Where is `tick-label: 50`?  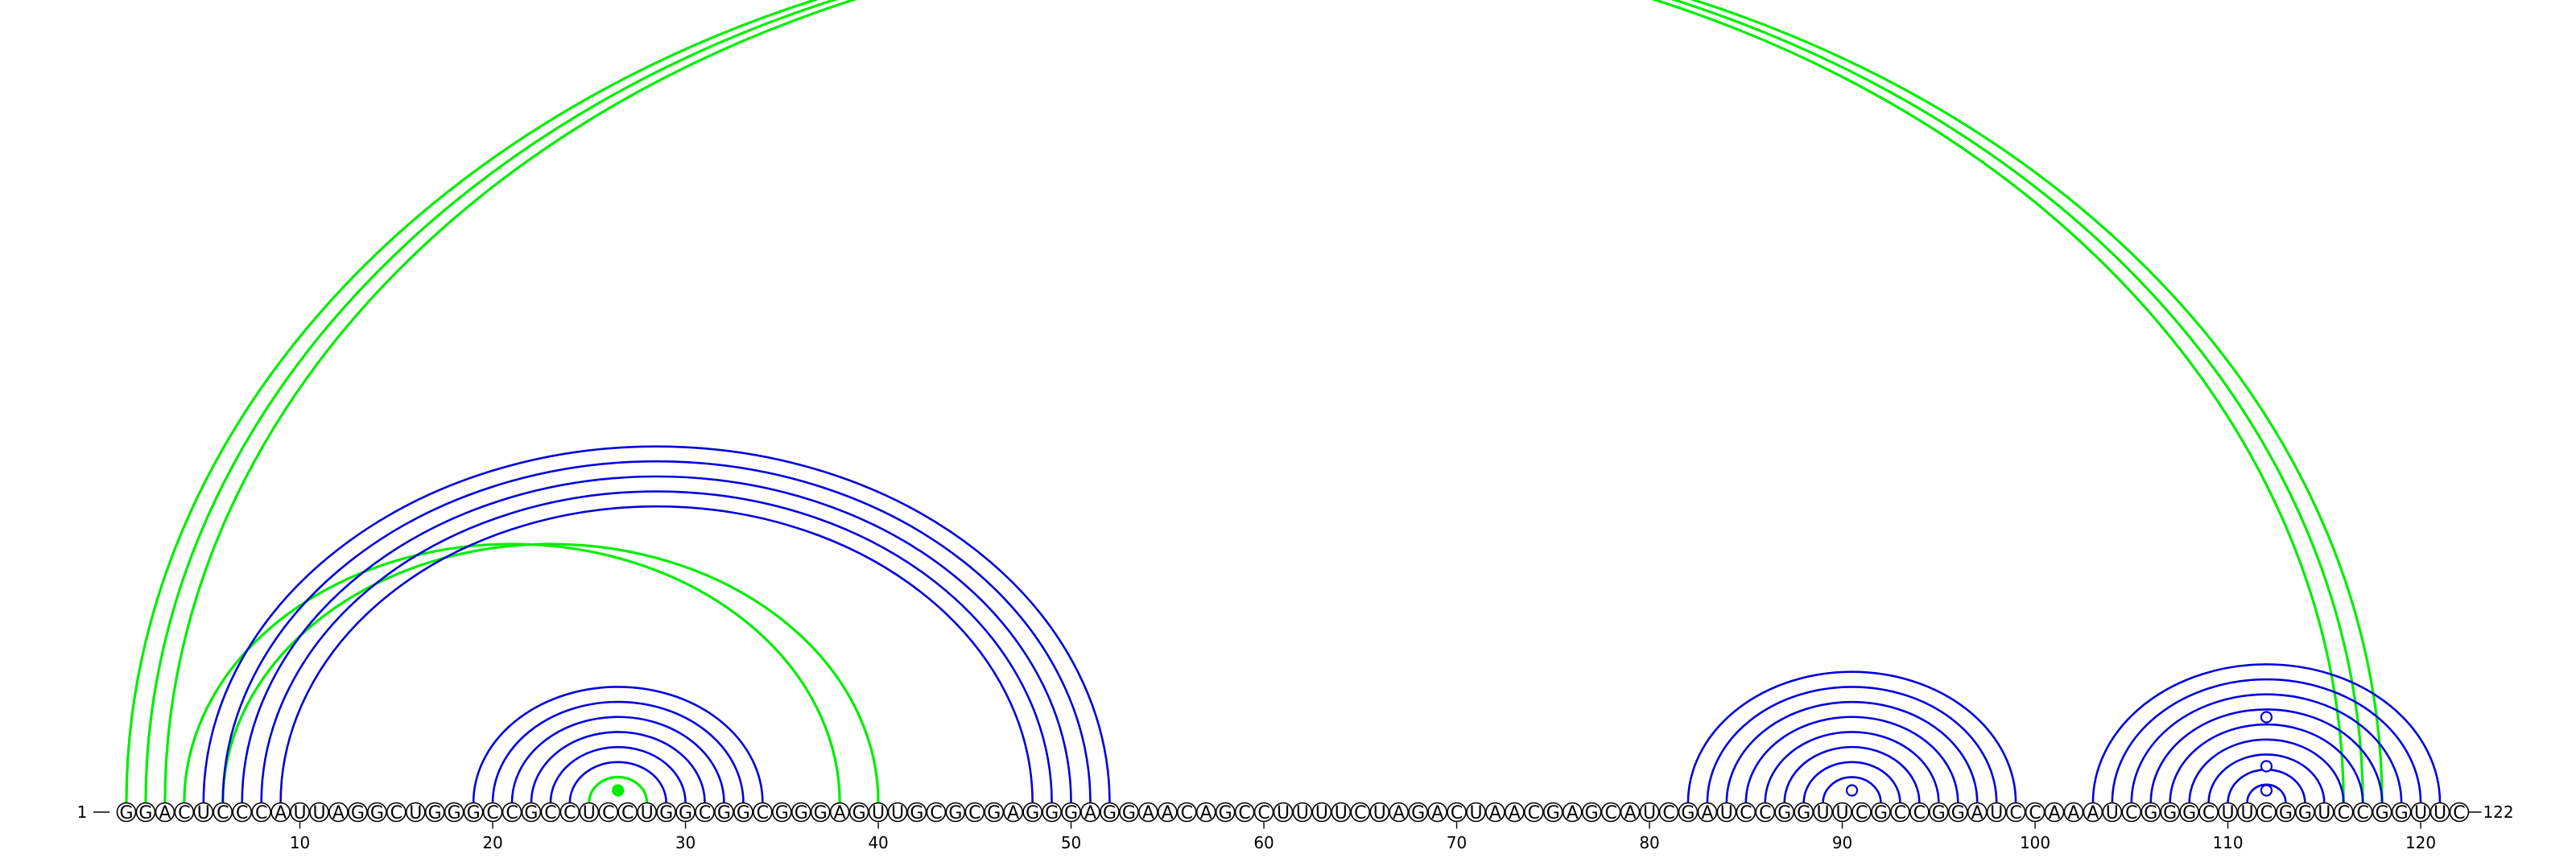
tick-label: 50 is located at coordinates (1071, 842).